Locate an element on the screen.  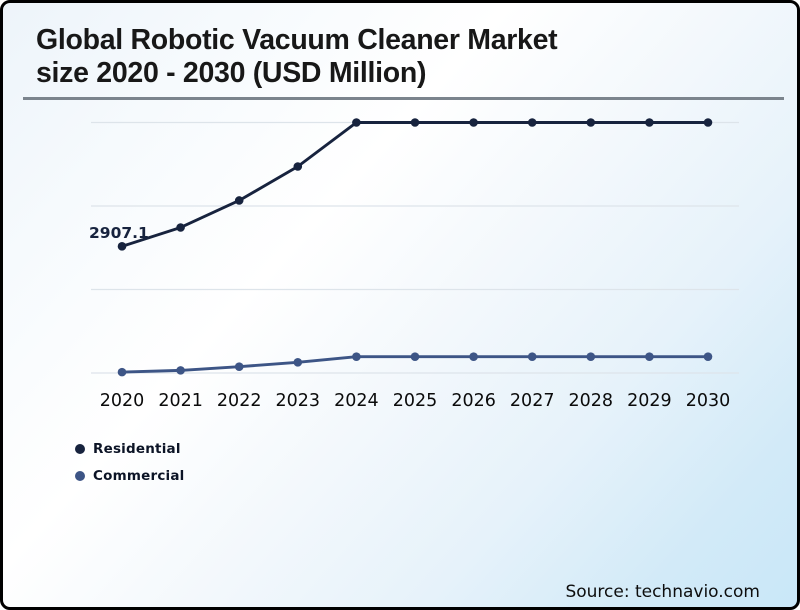
legend-label-commercial: Commercial is located at coordinates (139, 476).